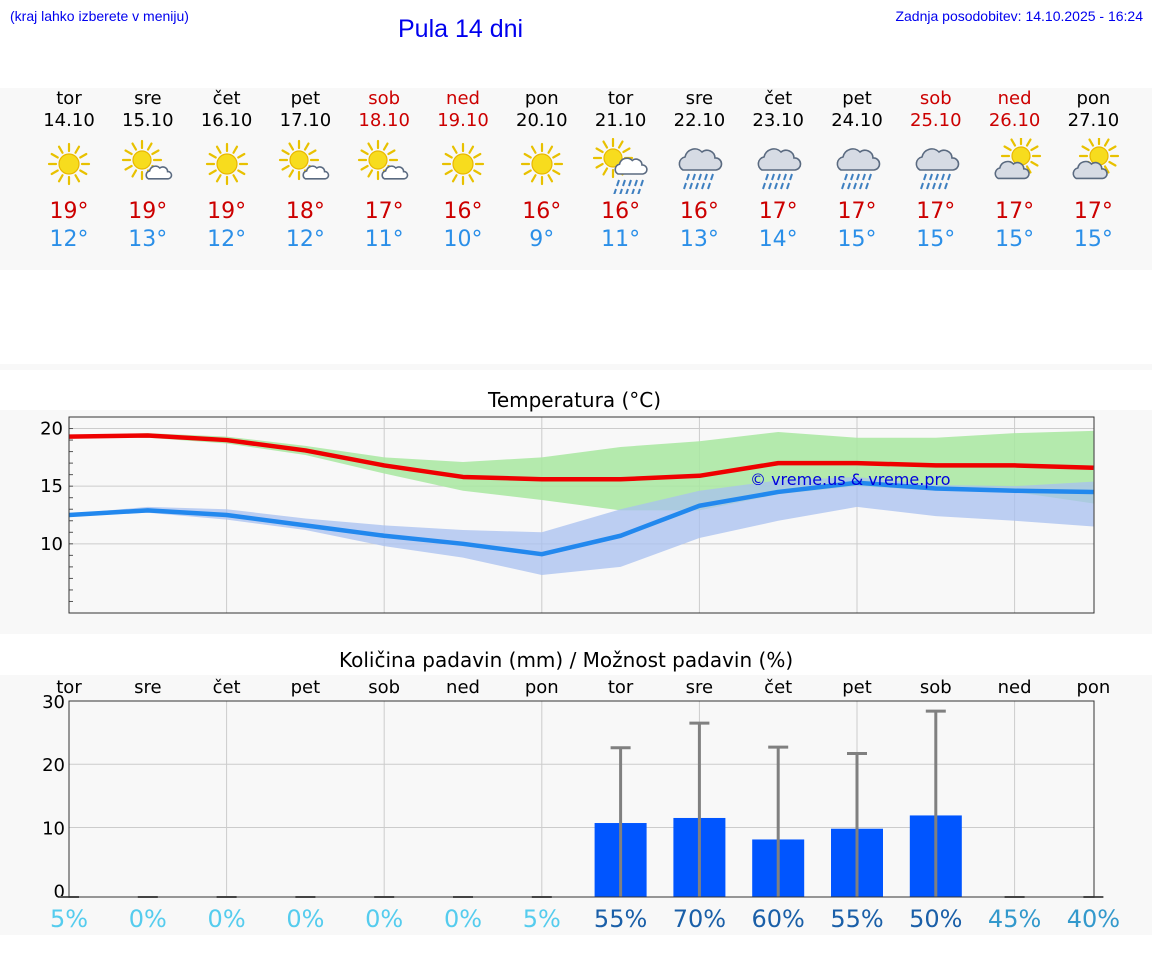 Image resolution: width=1152 pixels, height=975 pixels. What do you see at coordinates (1015, 171) in the screenshot?
I see `day-column: ned 26.10 17° 15°` at bounding box center [1015, 171].